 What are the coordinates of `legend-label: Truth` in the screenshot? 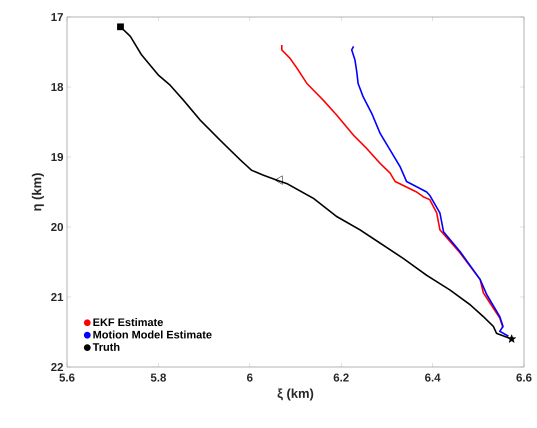 It's located at (106, 346).